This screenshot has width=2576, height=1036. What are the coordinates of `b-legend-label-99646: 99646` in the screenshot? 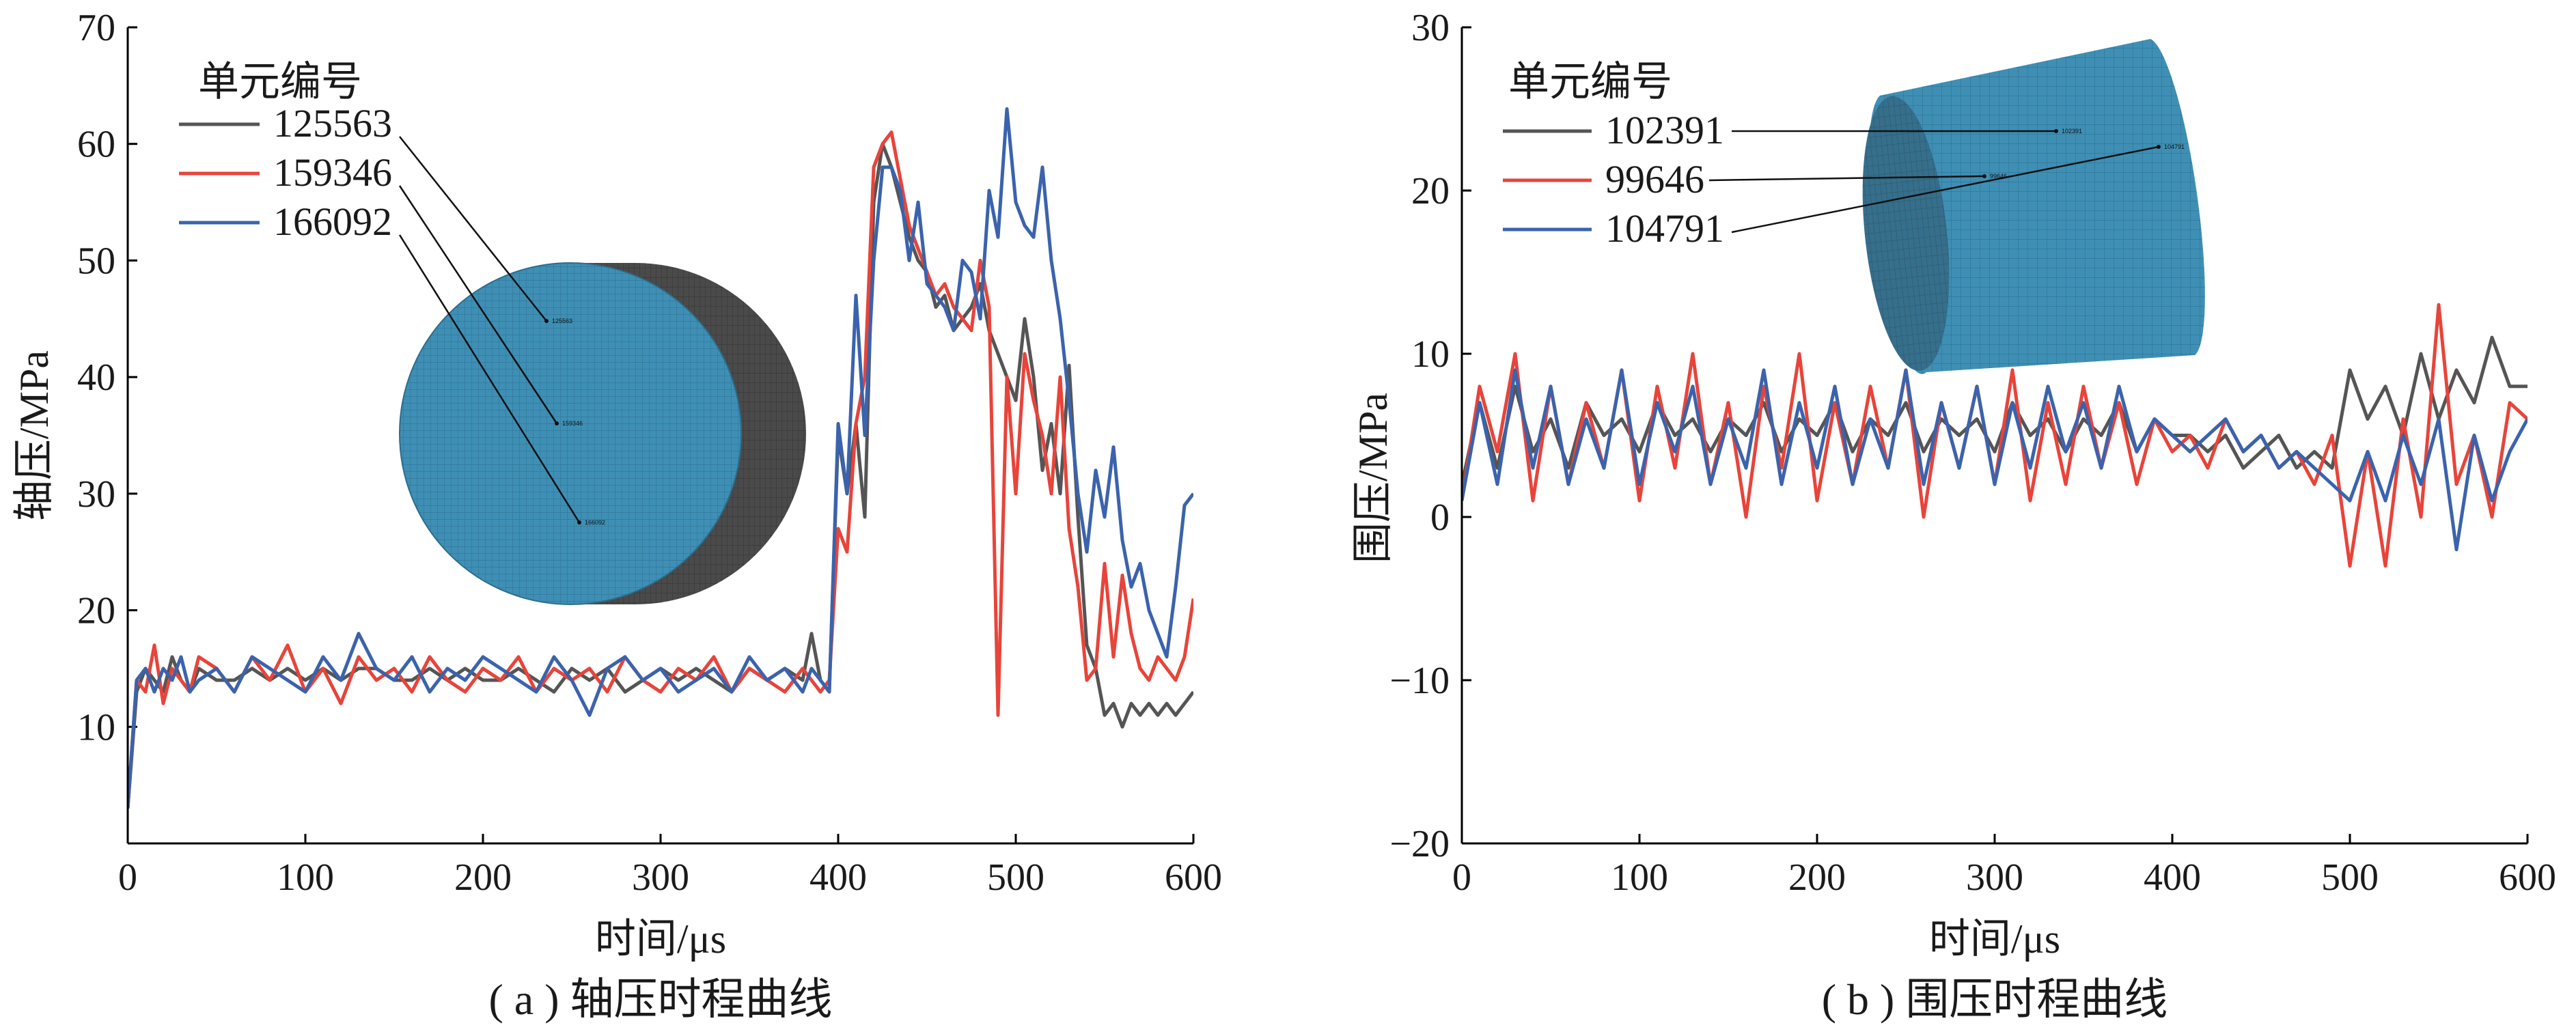 It's located at (1655, 179).